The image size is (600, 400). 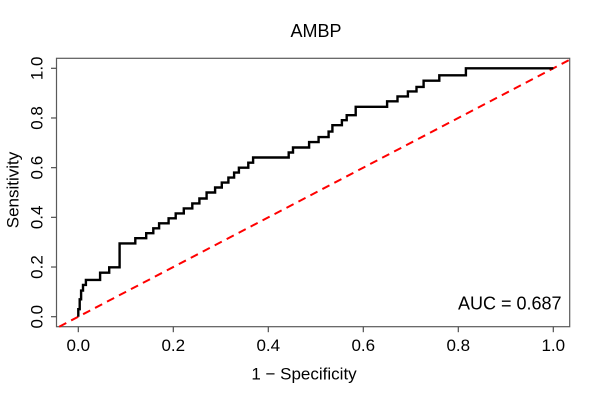 I want to click on x-tick-label: 0.2, so click(x=173, y=345).